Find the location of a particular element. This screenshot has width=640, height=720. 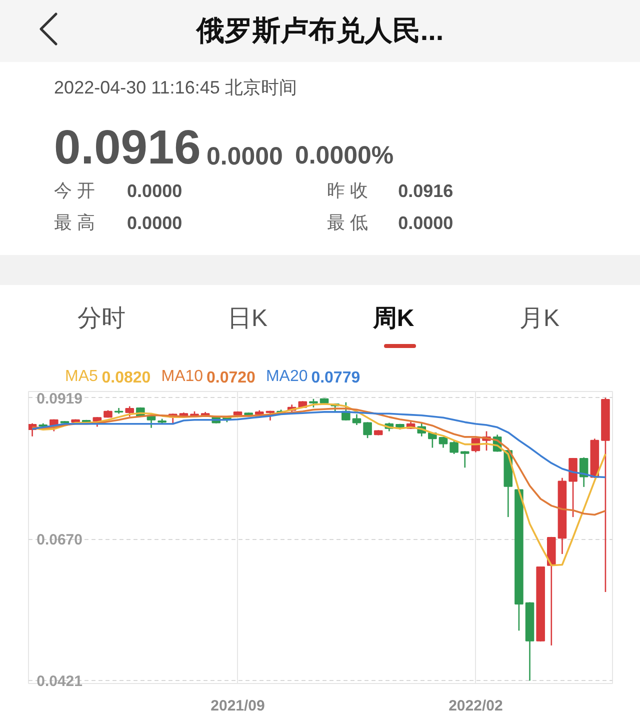

series-label: MA20 0.0779 is located at coordinates (313, 377).